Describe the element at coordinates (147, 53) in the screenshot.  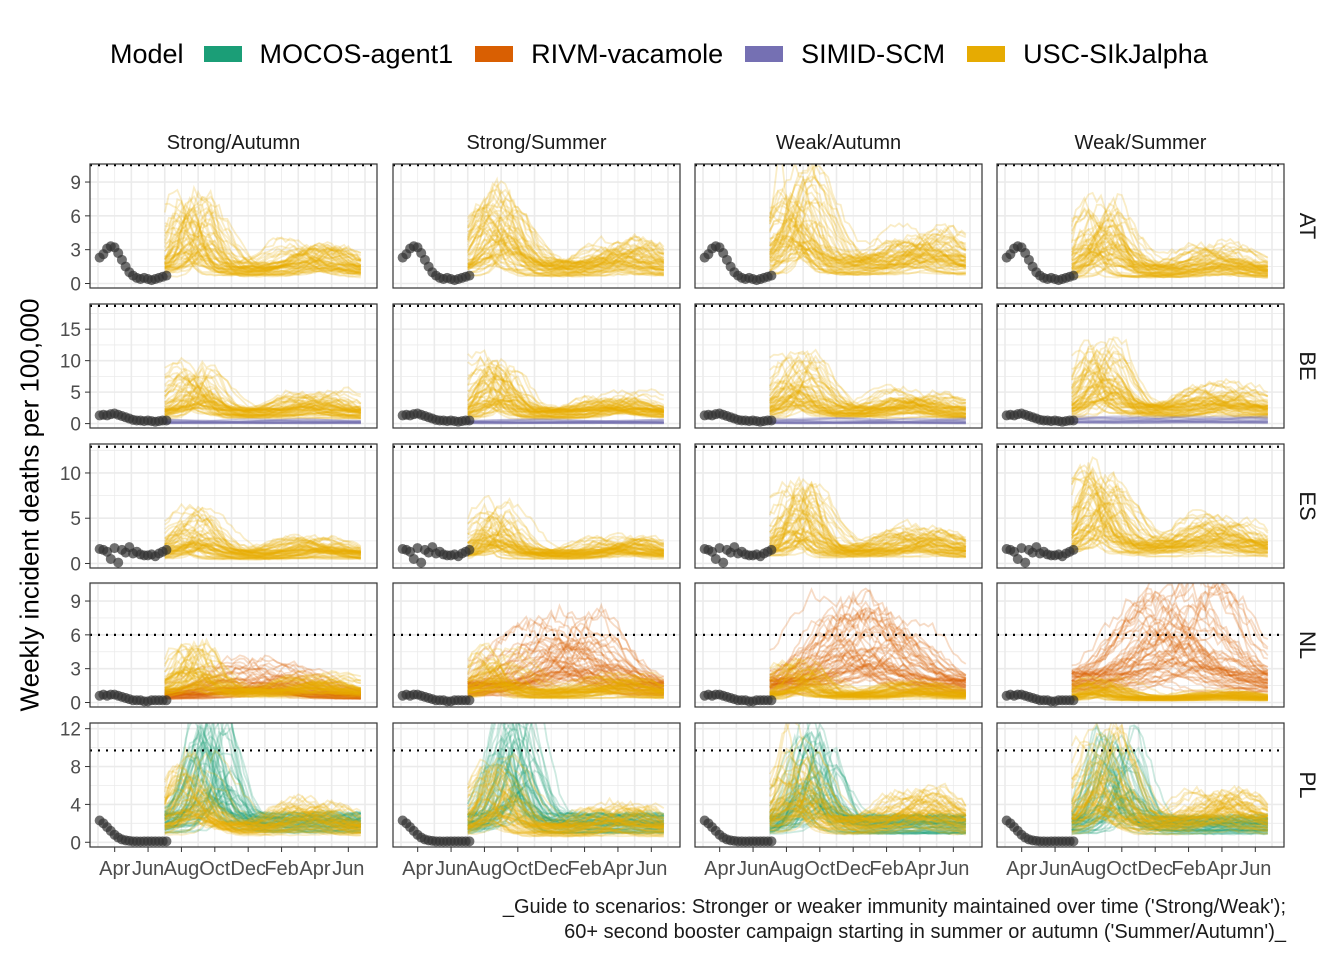
I see `legend-title: Model` at that location.